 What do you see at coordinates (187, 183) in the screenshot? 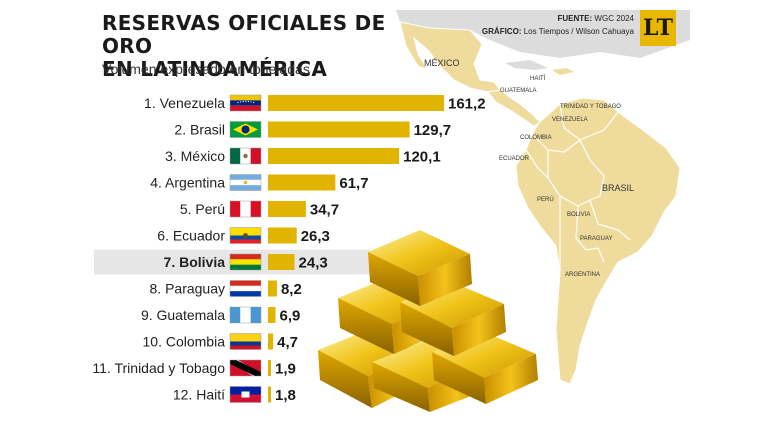
I see `category-label: 4. Argentina` at bounding box center [187, 183].